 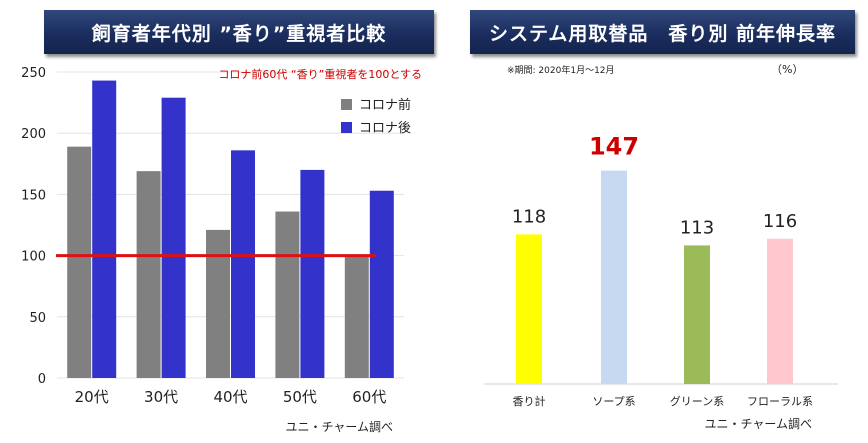 I want to click on right-x-tick-label: 香り計, so click(x=529, y=401).